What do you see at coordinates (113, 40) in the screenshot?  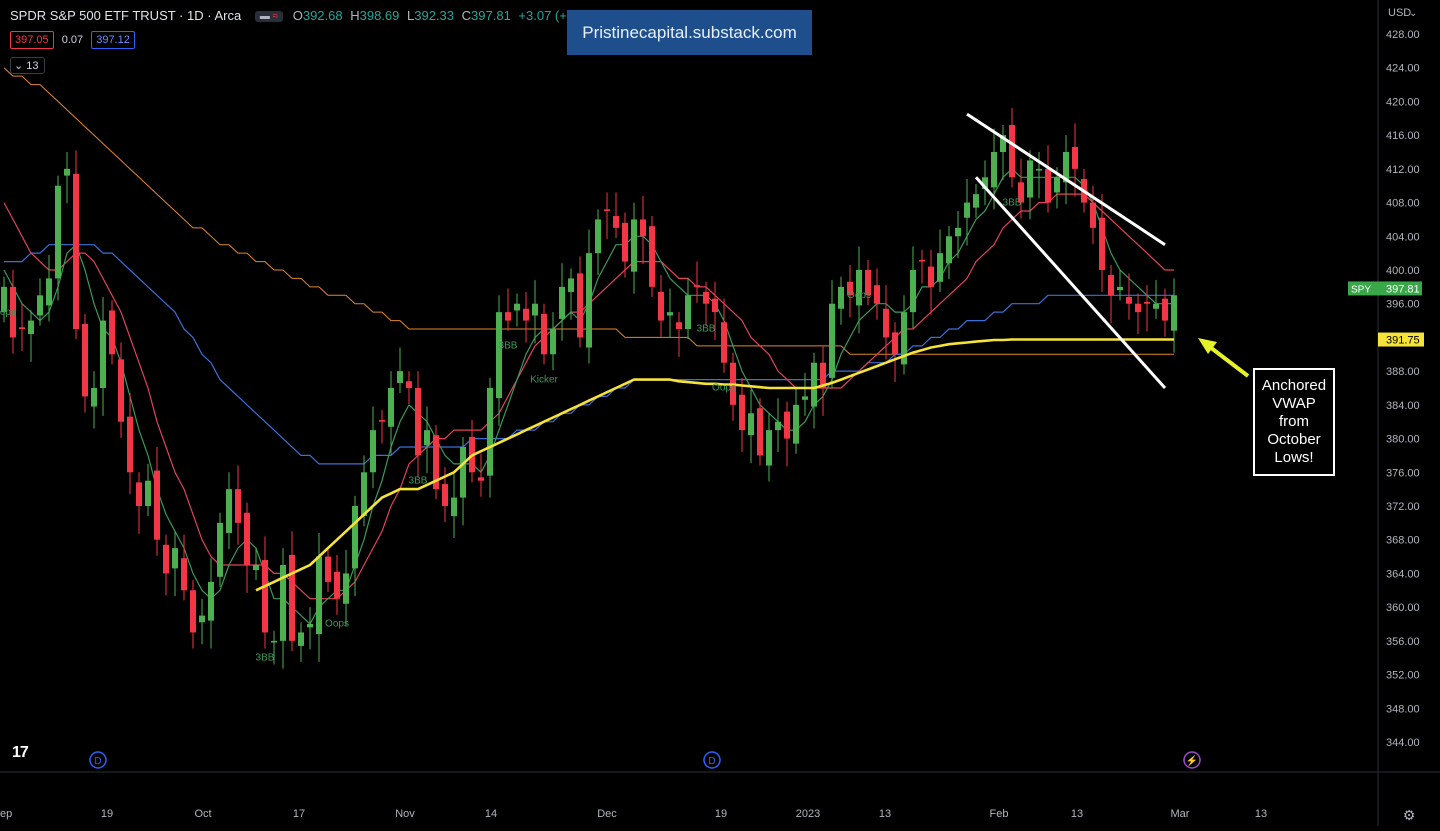 I see `ask-badge: 397.12` at bounding box center [113, 40].